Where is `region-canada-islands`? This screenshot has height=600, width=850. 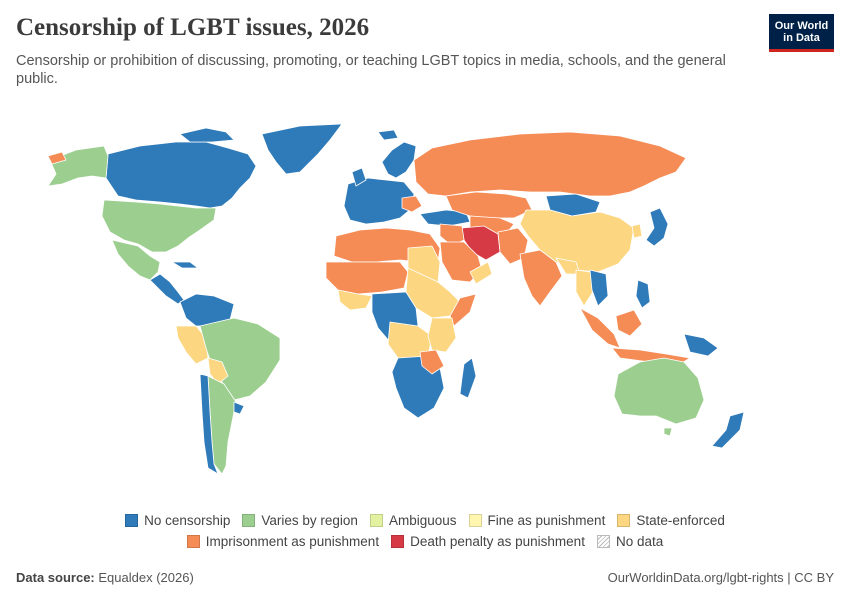
region-canada-islands is located at coordinates (207, 135).